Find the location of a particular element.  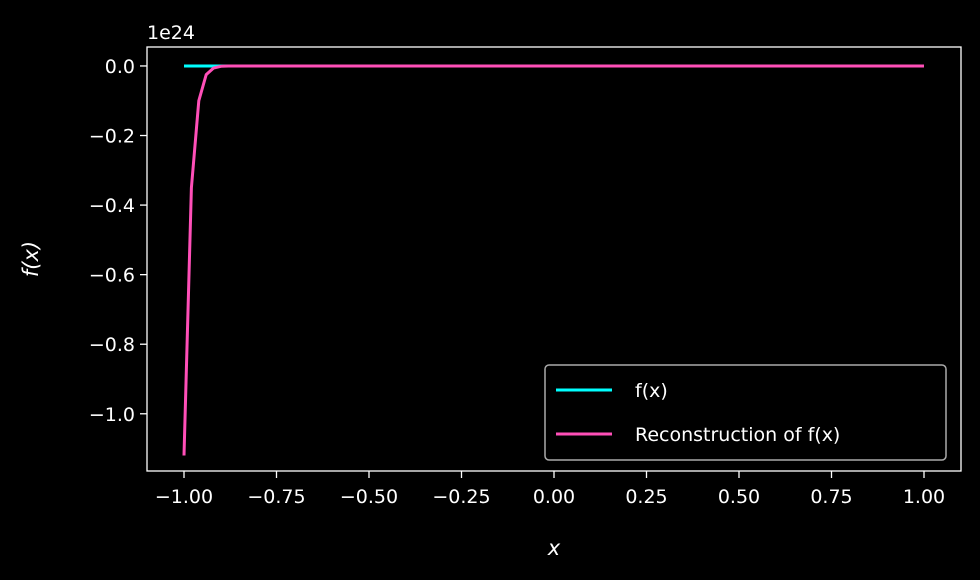

legend: f(x) Reconstruction of f(x) is located at coordinates (745, 412).